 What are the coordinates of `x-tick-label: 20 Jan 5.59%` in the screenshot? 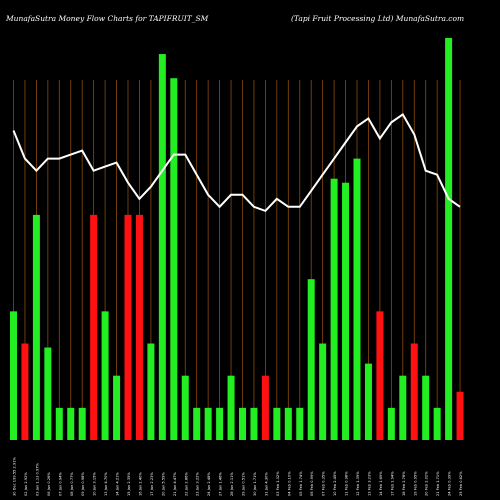 It's located at (163, 484).